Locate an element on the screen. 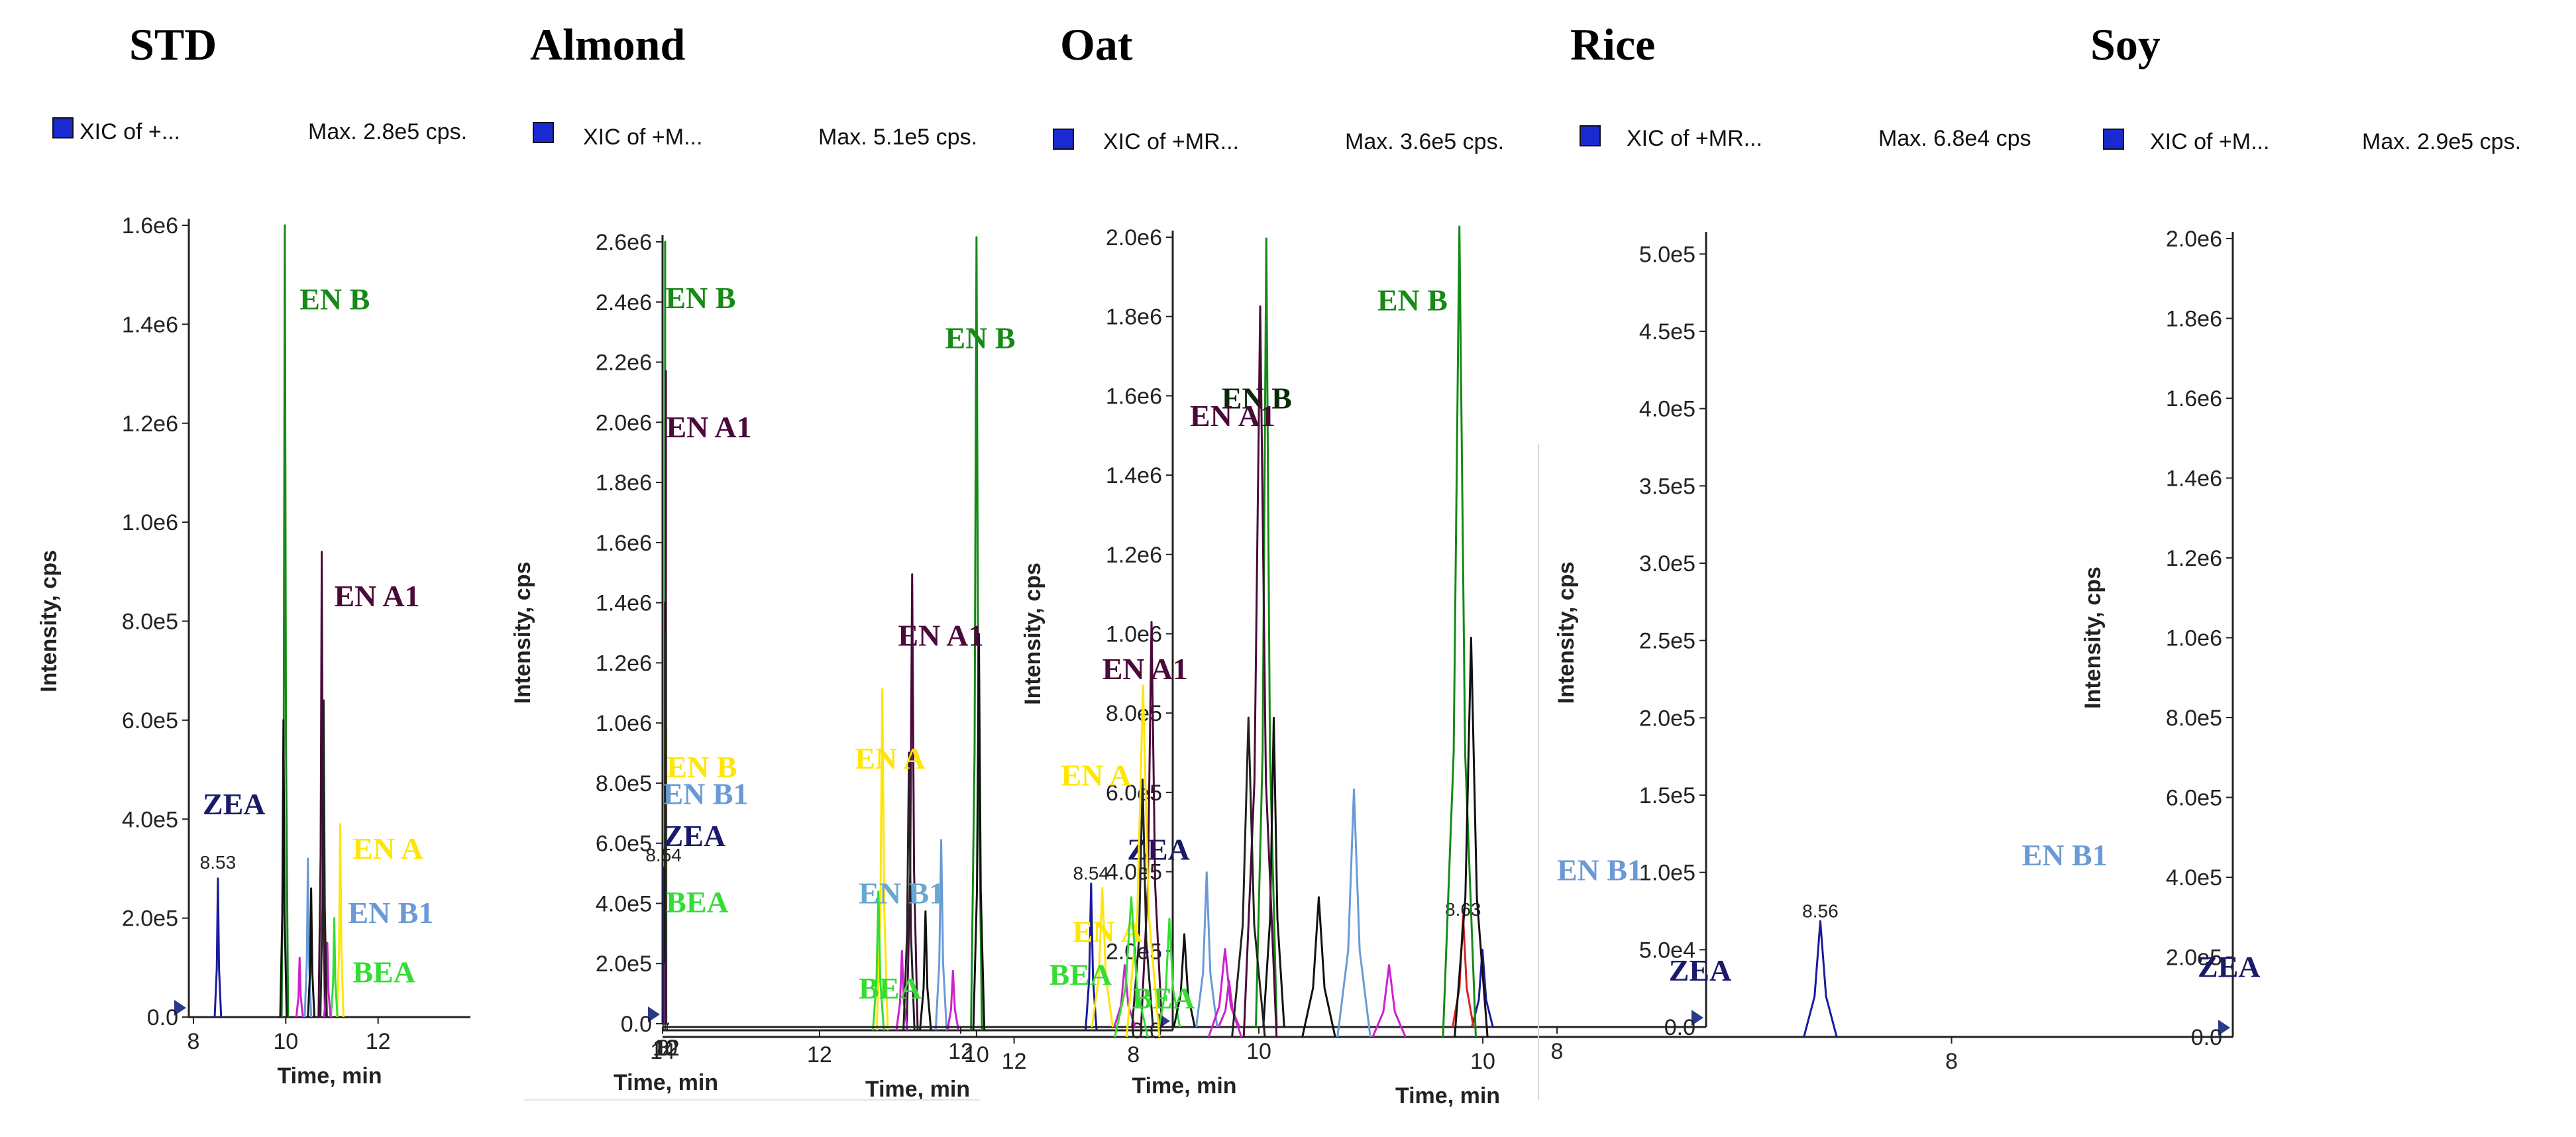 Image resolution: width=2576 pixels, height=1137 pixels. retention-time-label: 8.56 is located at coordinates (1820, 910).